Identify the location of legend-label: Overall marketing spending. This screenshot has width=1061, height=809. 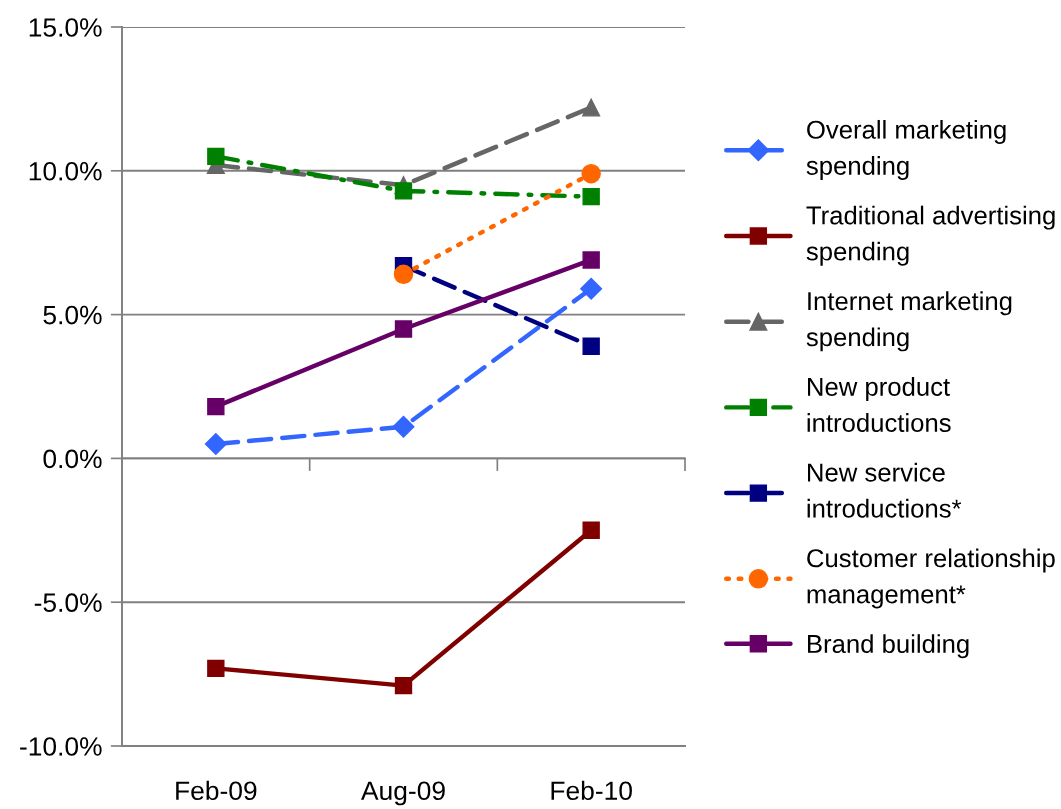
(906, 149).